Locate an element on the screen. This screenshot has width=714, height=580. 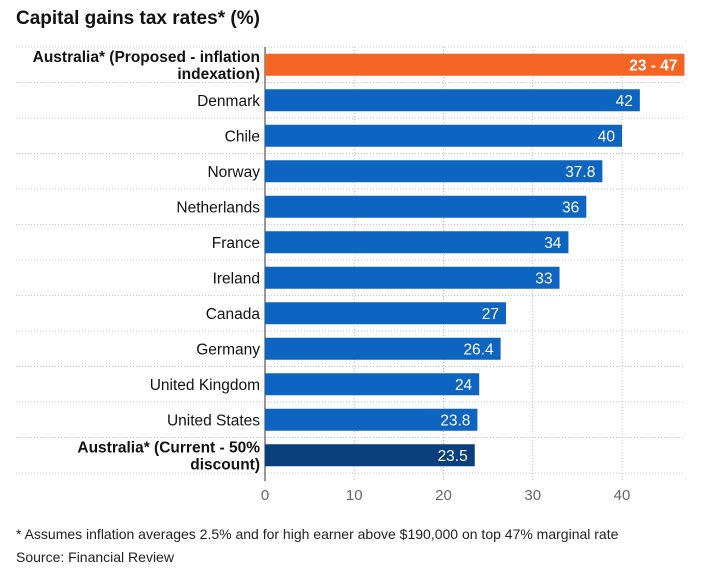
category-label: Netherlands is located at coordinates (218, 207).